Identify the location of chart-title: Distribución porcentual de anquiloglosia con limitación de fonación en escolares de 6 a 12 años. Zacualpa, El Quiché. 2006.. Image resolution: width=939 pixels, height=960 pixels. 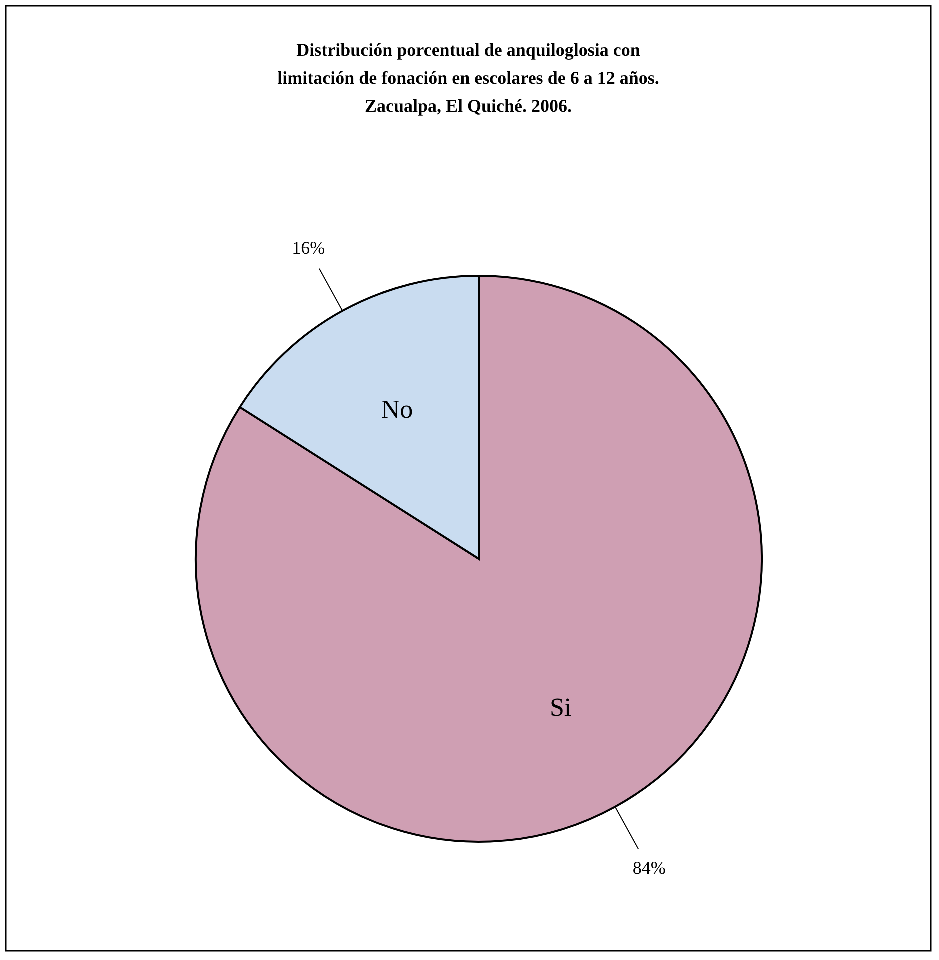
(469, 78).